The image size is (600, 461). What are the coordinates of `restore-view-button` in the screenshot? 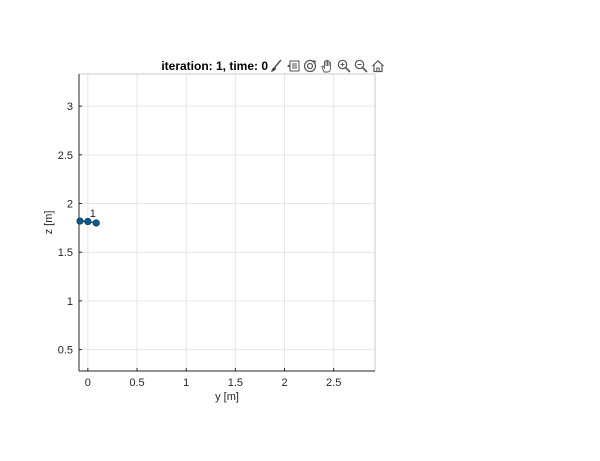 It's located at (378, 66).